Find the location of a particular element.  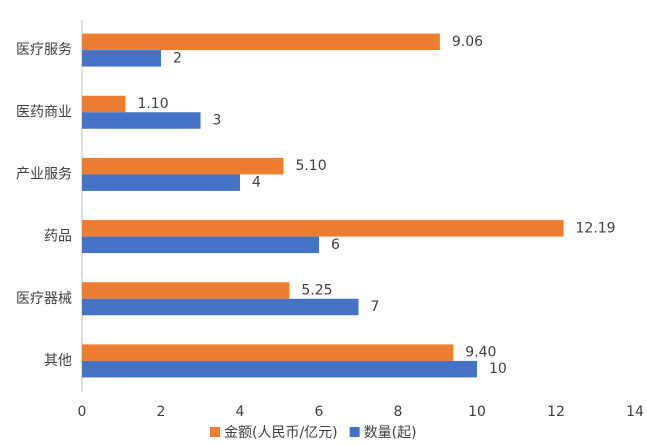

value-label: 9.40 is located at coordinates (480, 353).